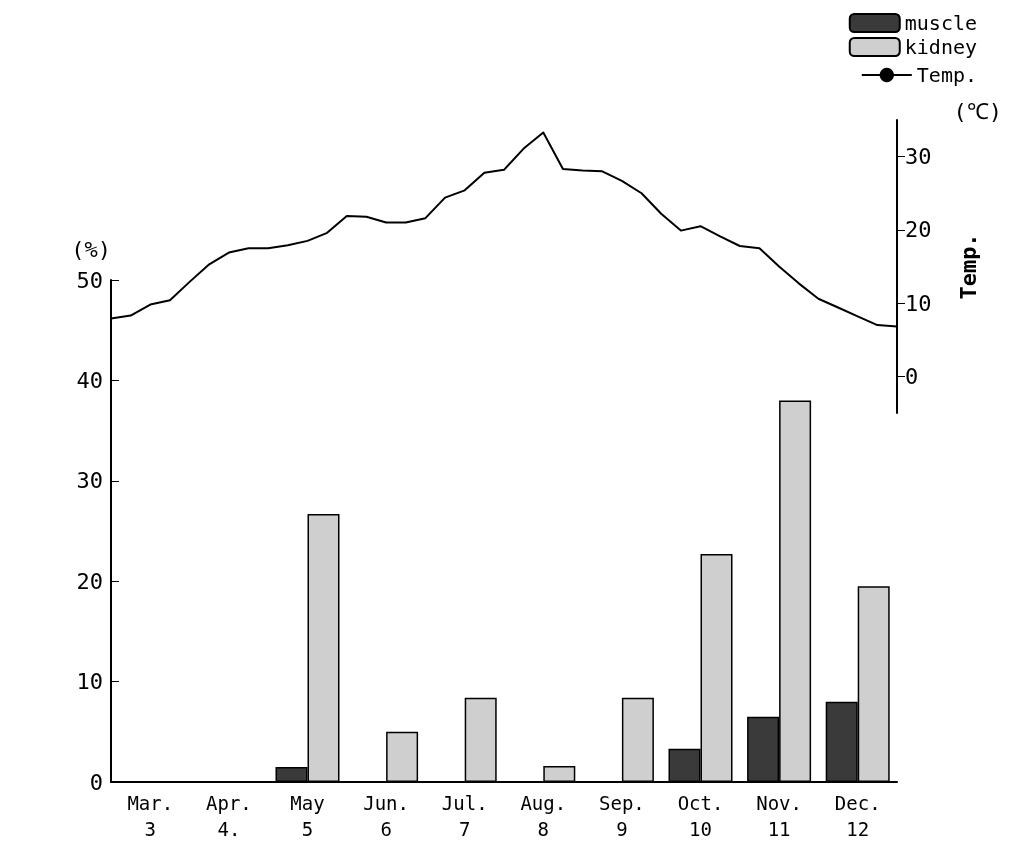 The width and height of the screenshot is (1030, 861). I want to click on y-tick-label: 50, so click(89, 280).